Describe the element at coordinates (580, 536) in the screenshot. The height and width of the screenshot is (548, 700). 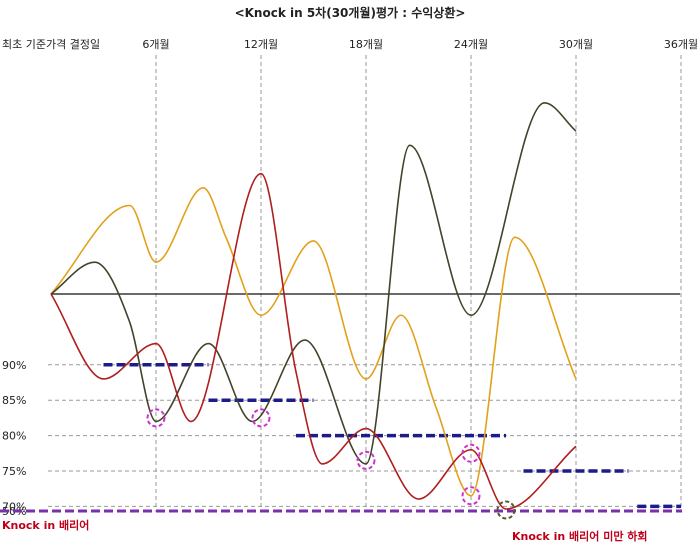
I see `breach-note: Knock in 배리어 미만 하회` at that location.